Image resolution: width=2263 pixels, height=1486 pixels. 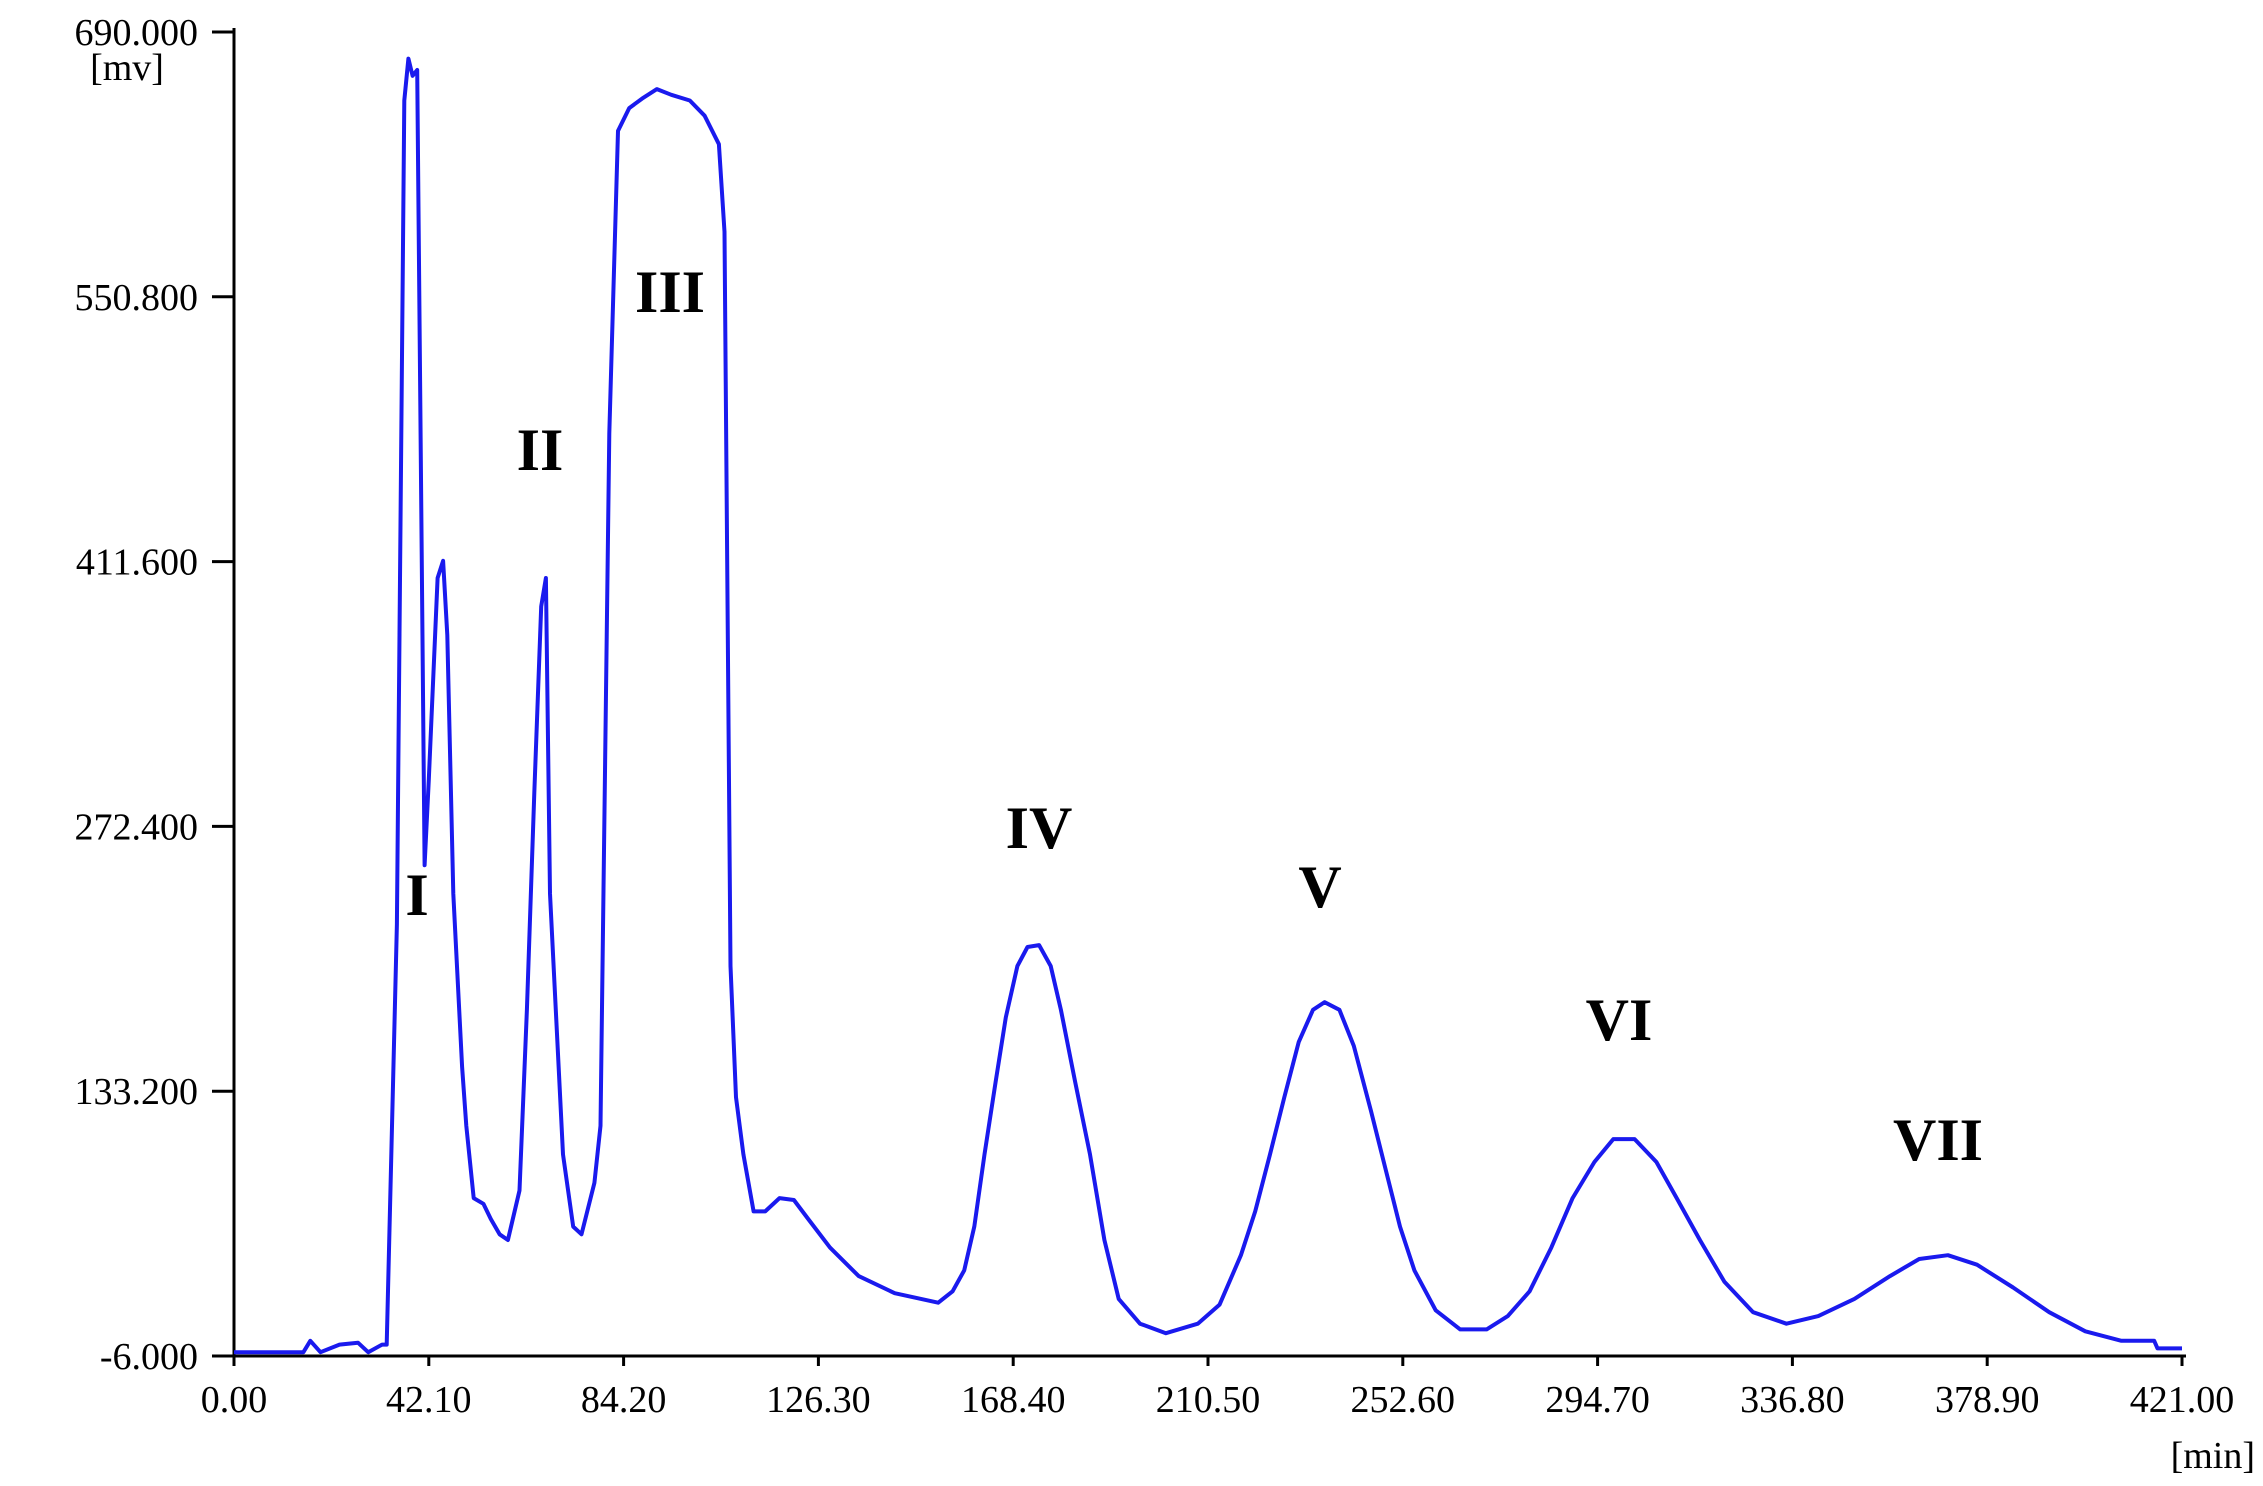 What do you see at coordinates (1792, 1400) in the screenshot?
I see `x-tick-label: 336.80` at bounding box center [1792, 1400].